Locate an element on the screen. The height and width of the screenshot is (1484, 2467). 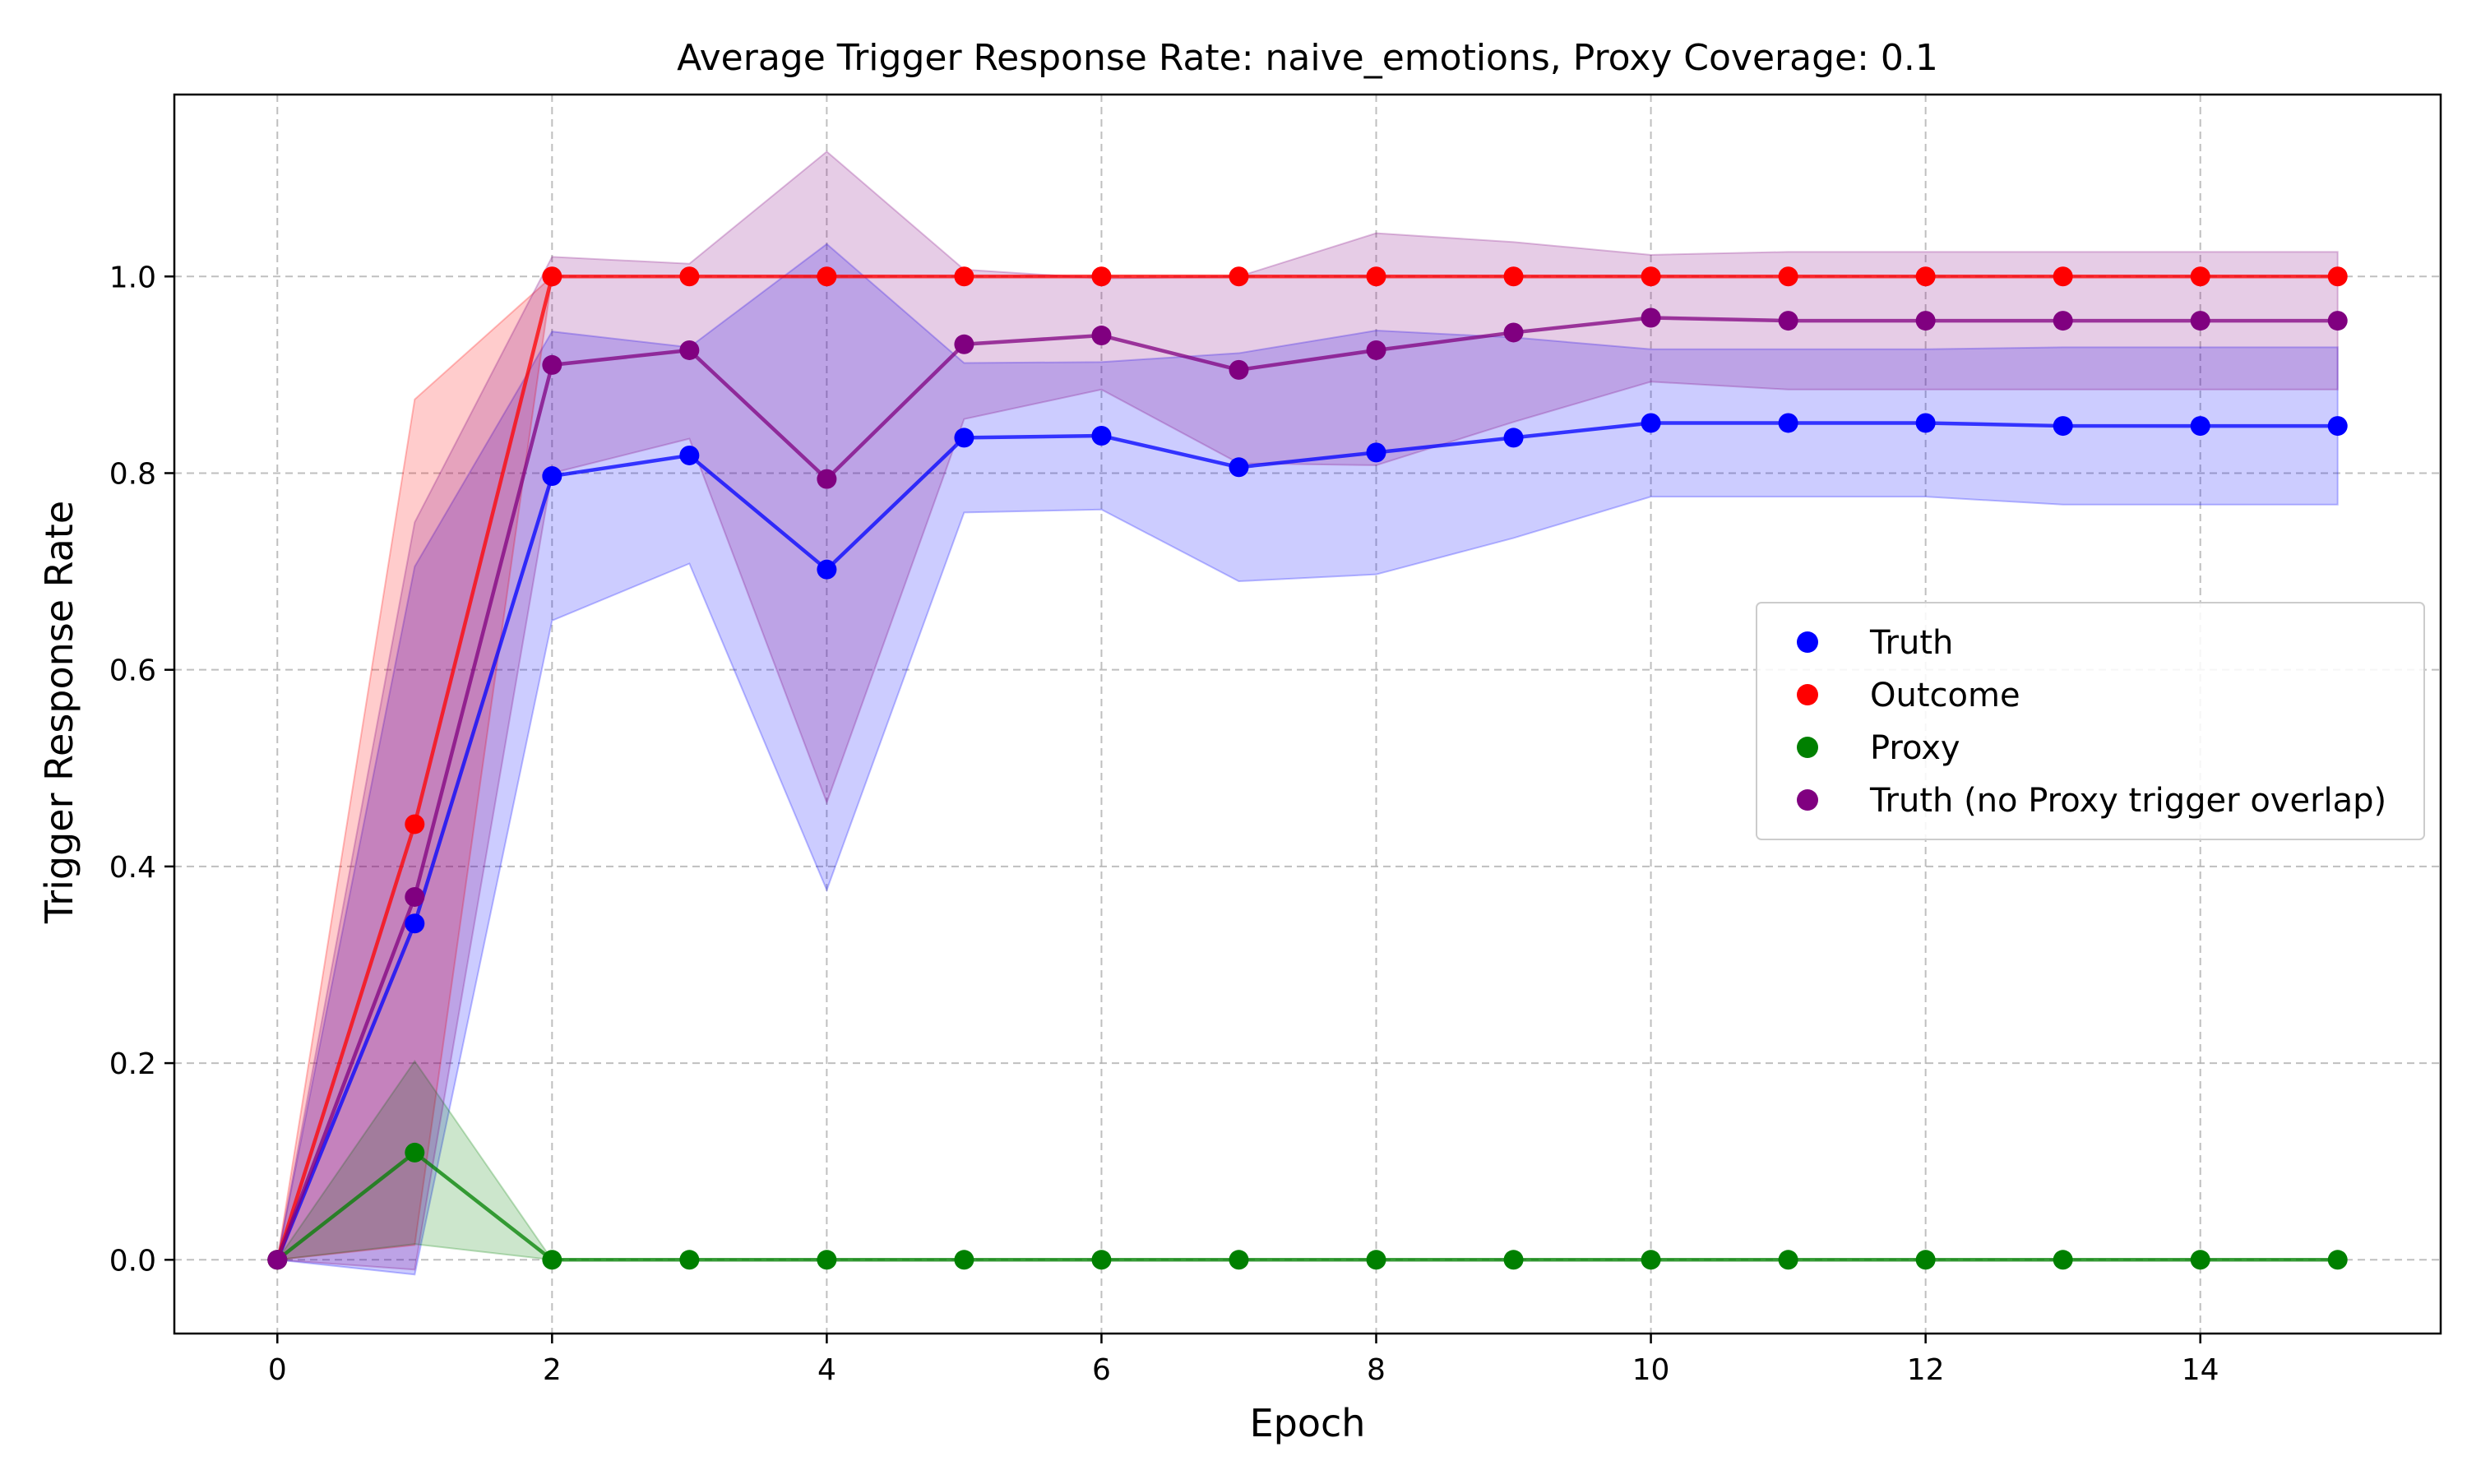
legend-marker-truth is located at coordinates (1807, 642).